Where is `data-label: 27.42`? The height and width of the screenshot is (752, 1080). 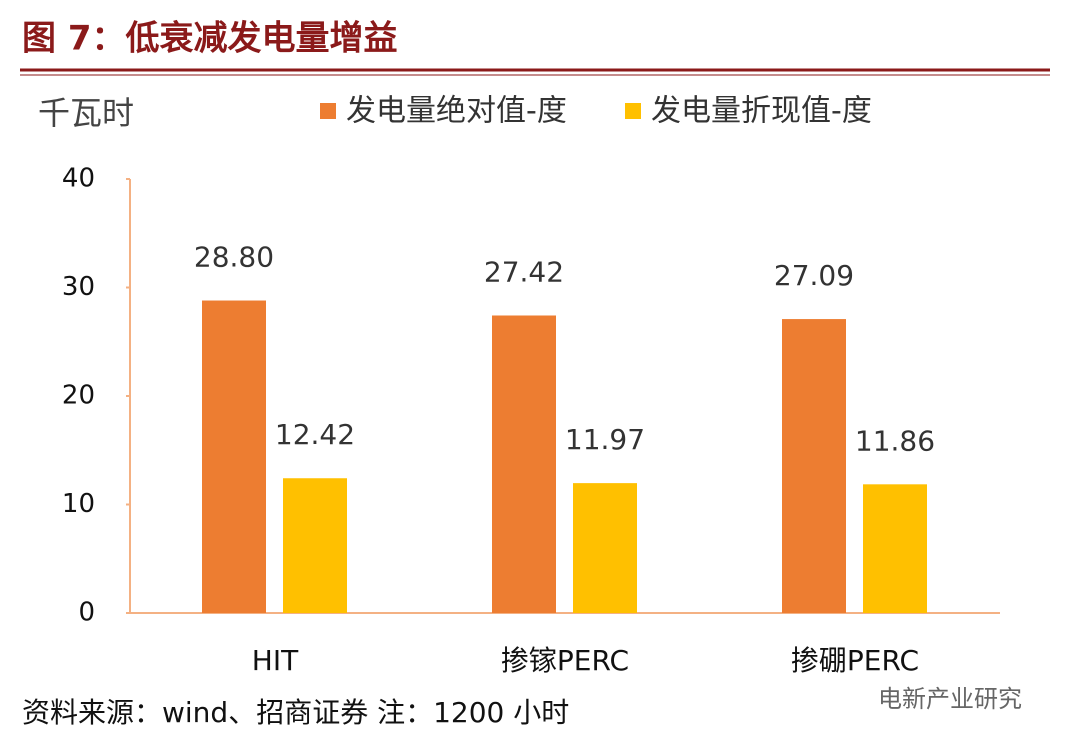
data-label: 27.42 is located at coordinates (524, 271).